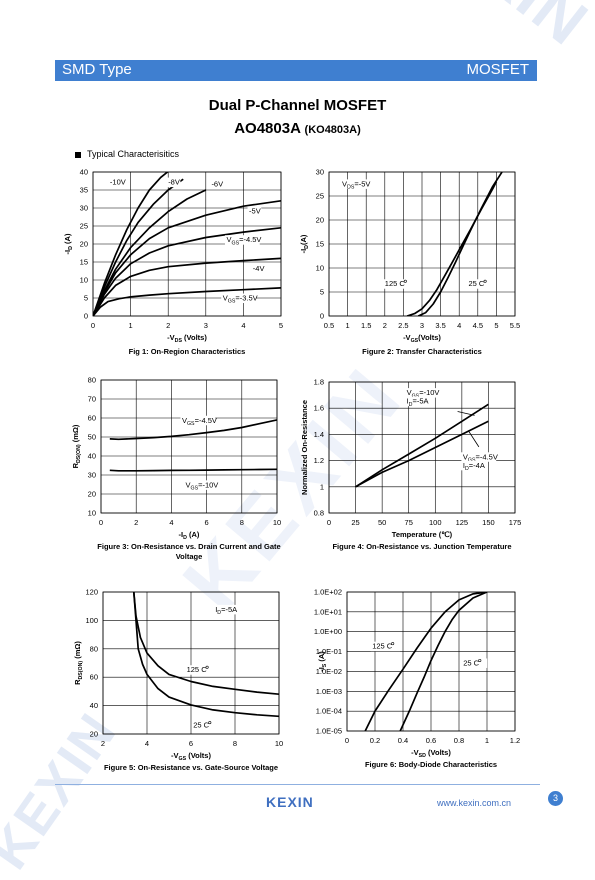  I want to click on series-annotation: VGS=-3.5V, so click(240, 299).